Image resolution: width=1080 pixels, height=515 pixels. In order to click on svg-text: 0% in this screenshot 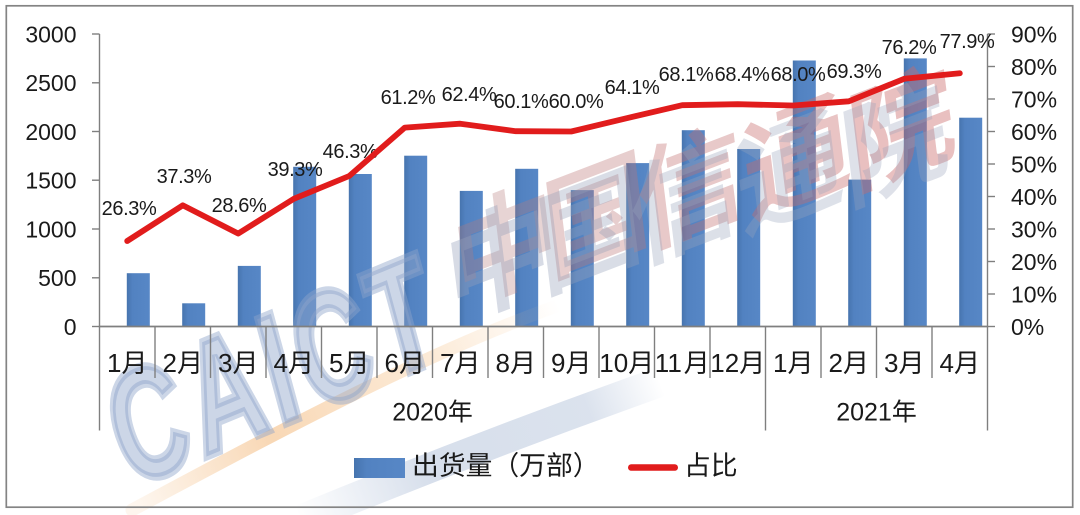, I will do `click(1027, 327)`.